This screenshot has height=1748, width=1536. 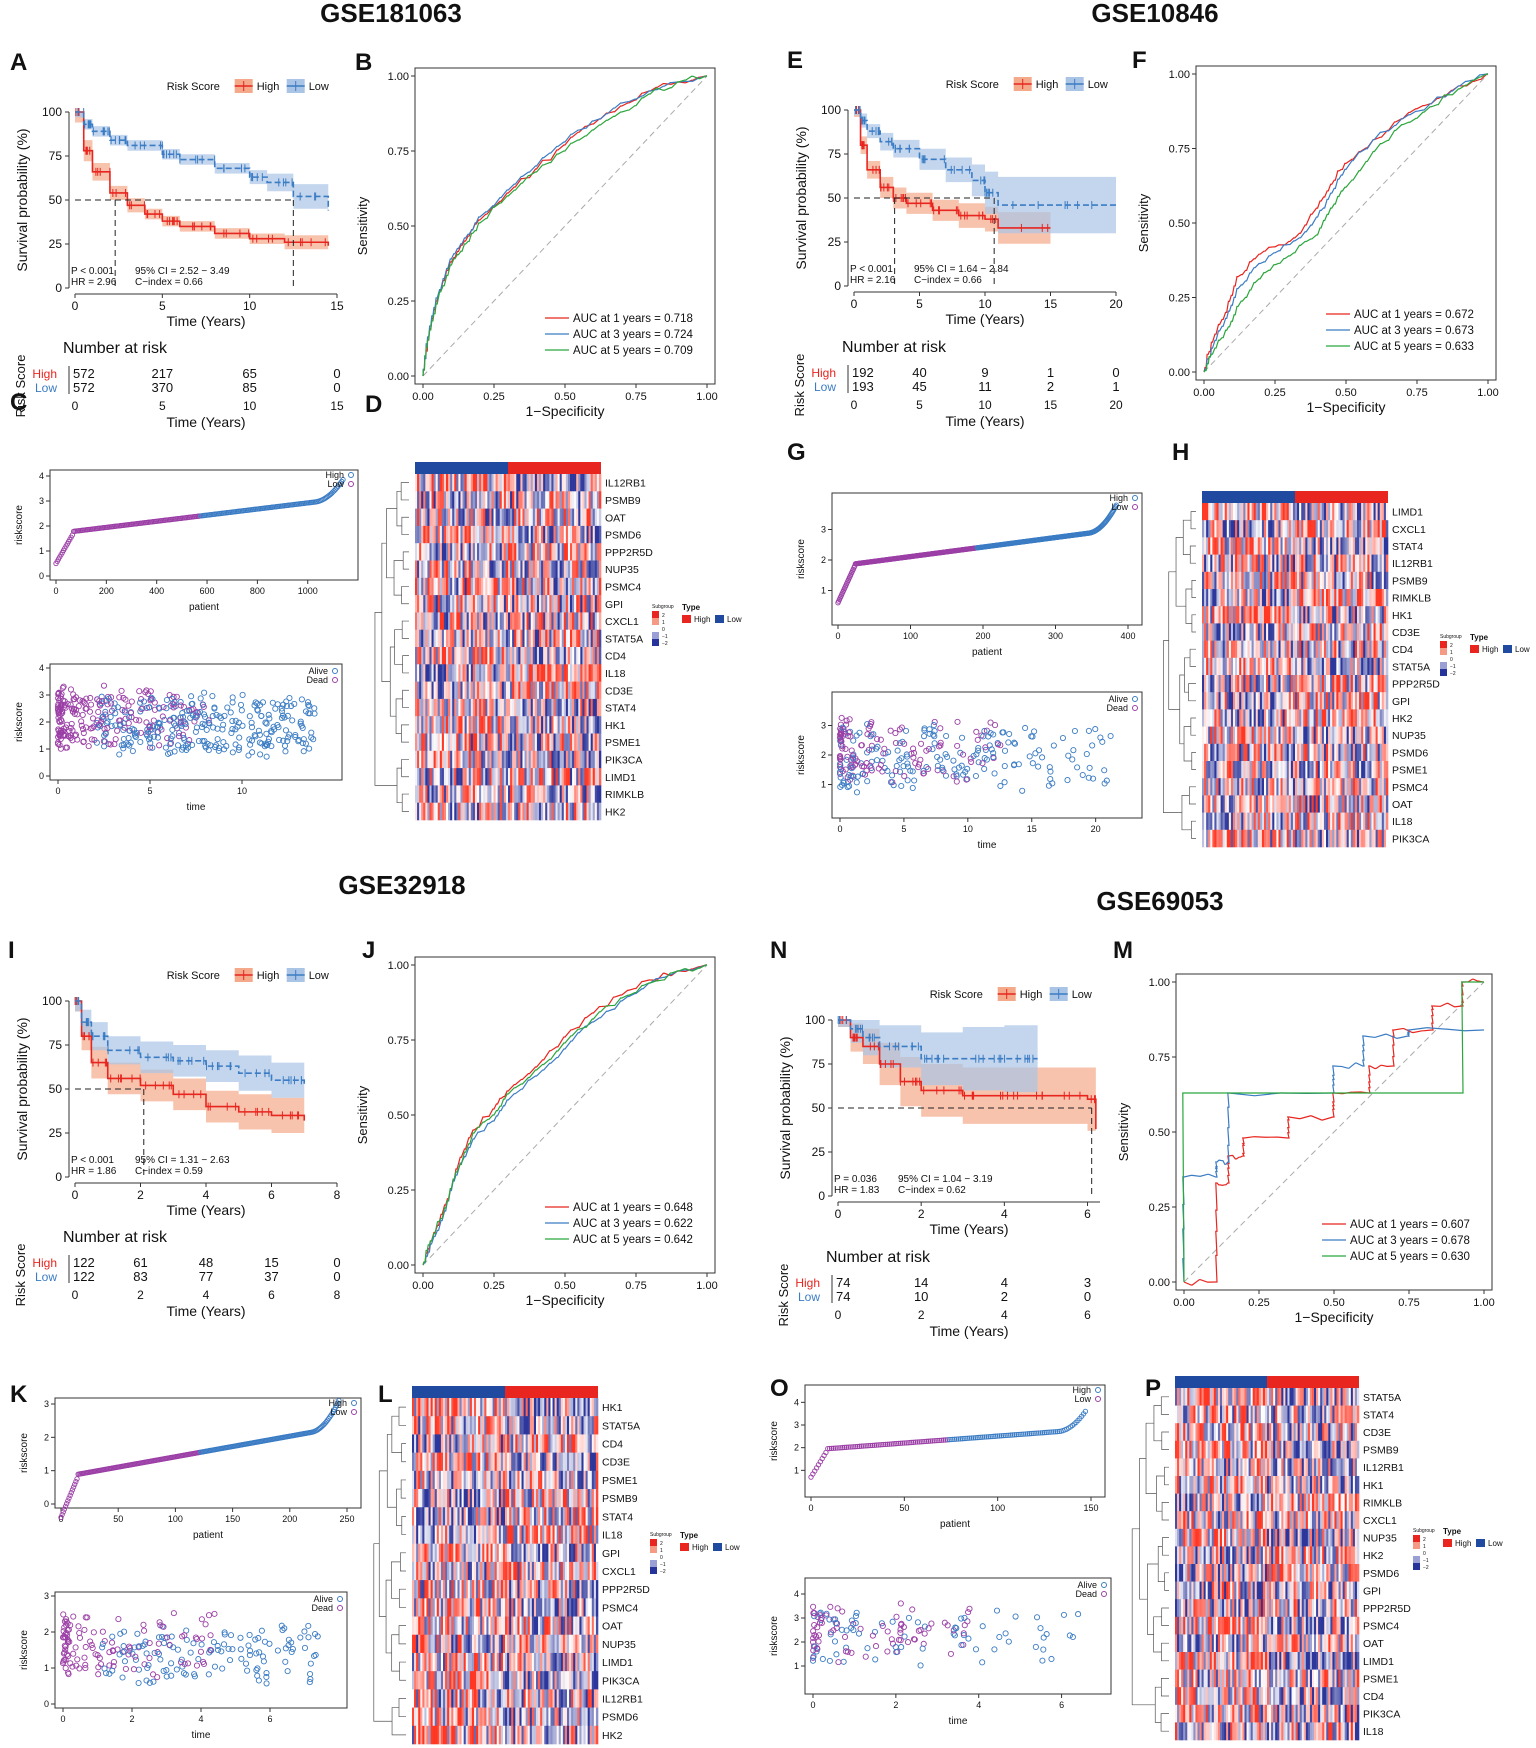 I want to click on km-E-legend-high: High, so click(x=1047, y=85).